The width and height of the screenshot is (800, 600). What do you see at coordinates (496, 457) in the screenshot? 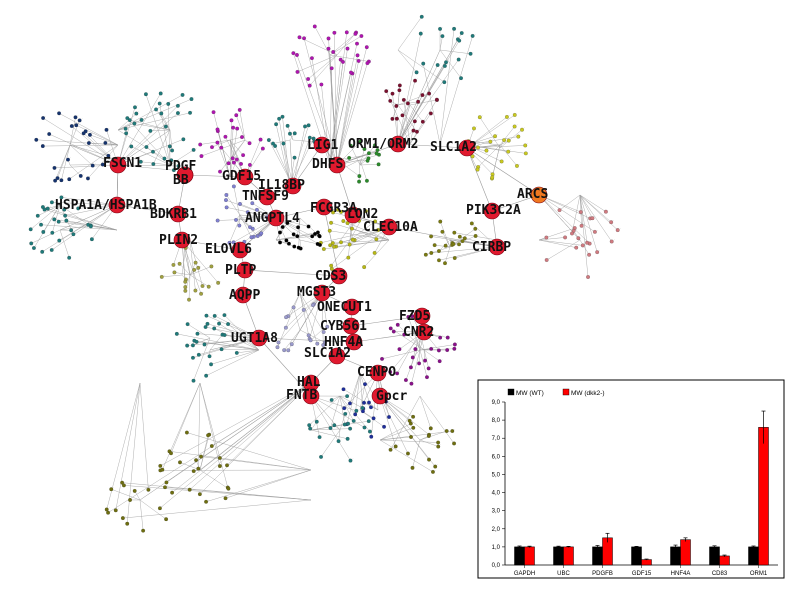
I see `y-tick-label: 6,0` at bounding box center [496, 457].